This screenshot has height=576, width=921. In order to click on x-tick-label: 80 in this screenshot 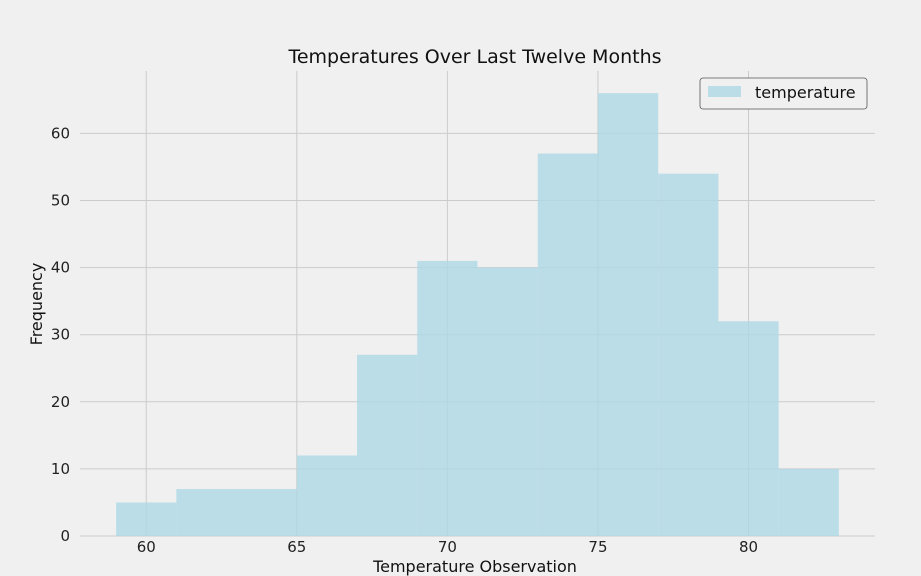, I will do `click(748, 547)`.